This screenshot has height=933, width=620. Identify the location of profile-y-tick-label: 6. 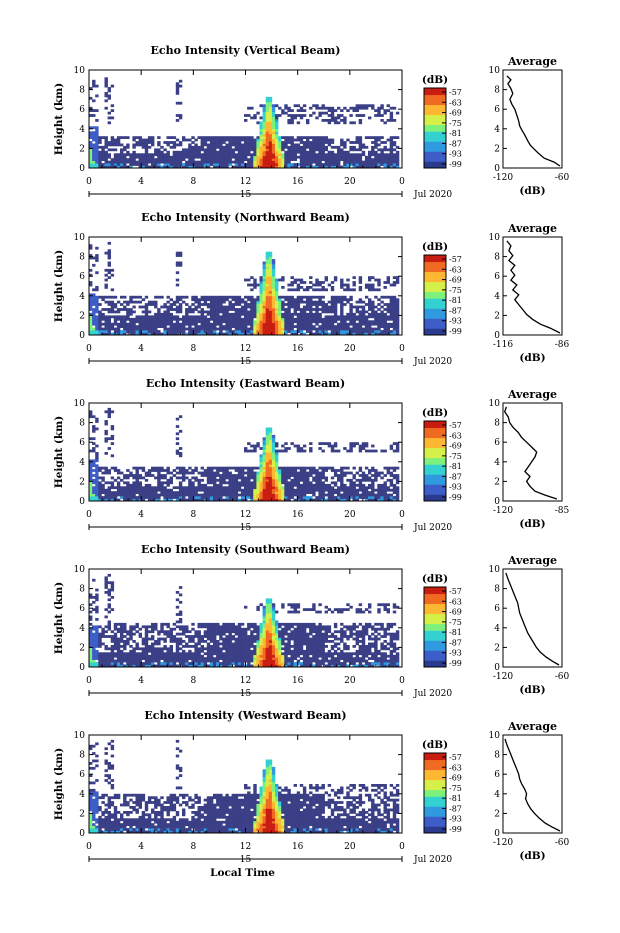
(497, 443).